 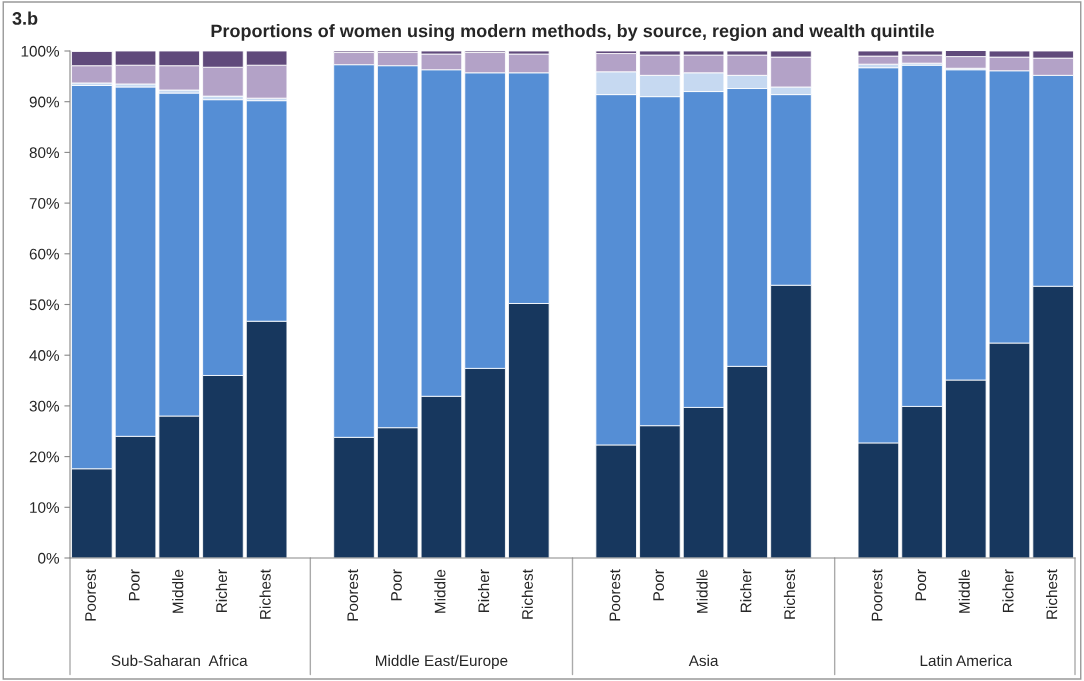 I want to click on chart-title: Proportions of women using modern methods, by source, region and wealth quintile, so click(x=573, y=32).